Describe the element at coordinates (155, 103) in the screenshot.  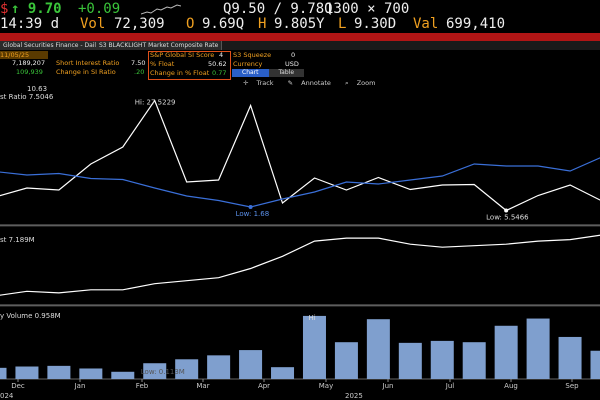
I see `si-ratio-high-label: Hi: 27.5229` at that location.